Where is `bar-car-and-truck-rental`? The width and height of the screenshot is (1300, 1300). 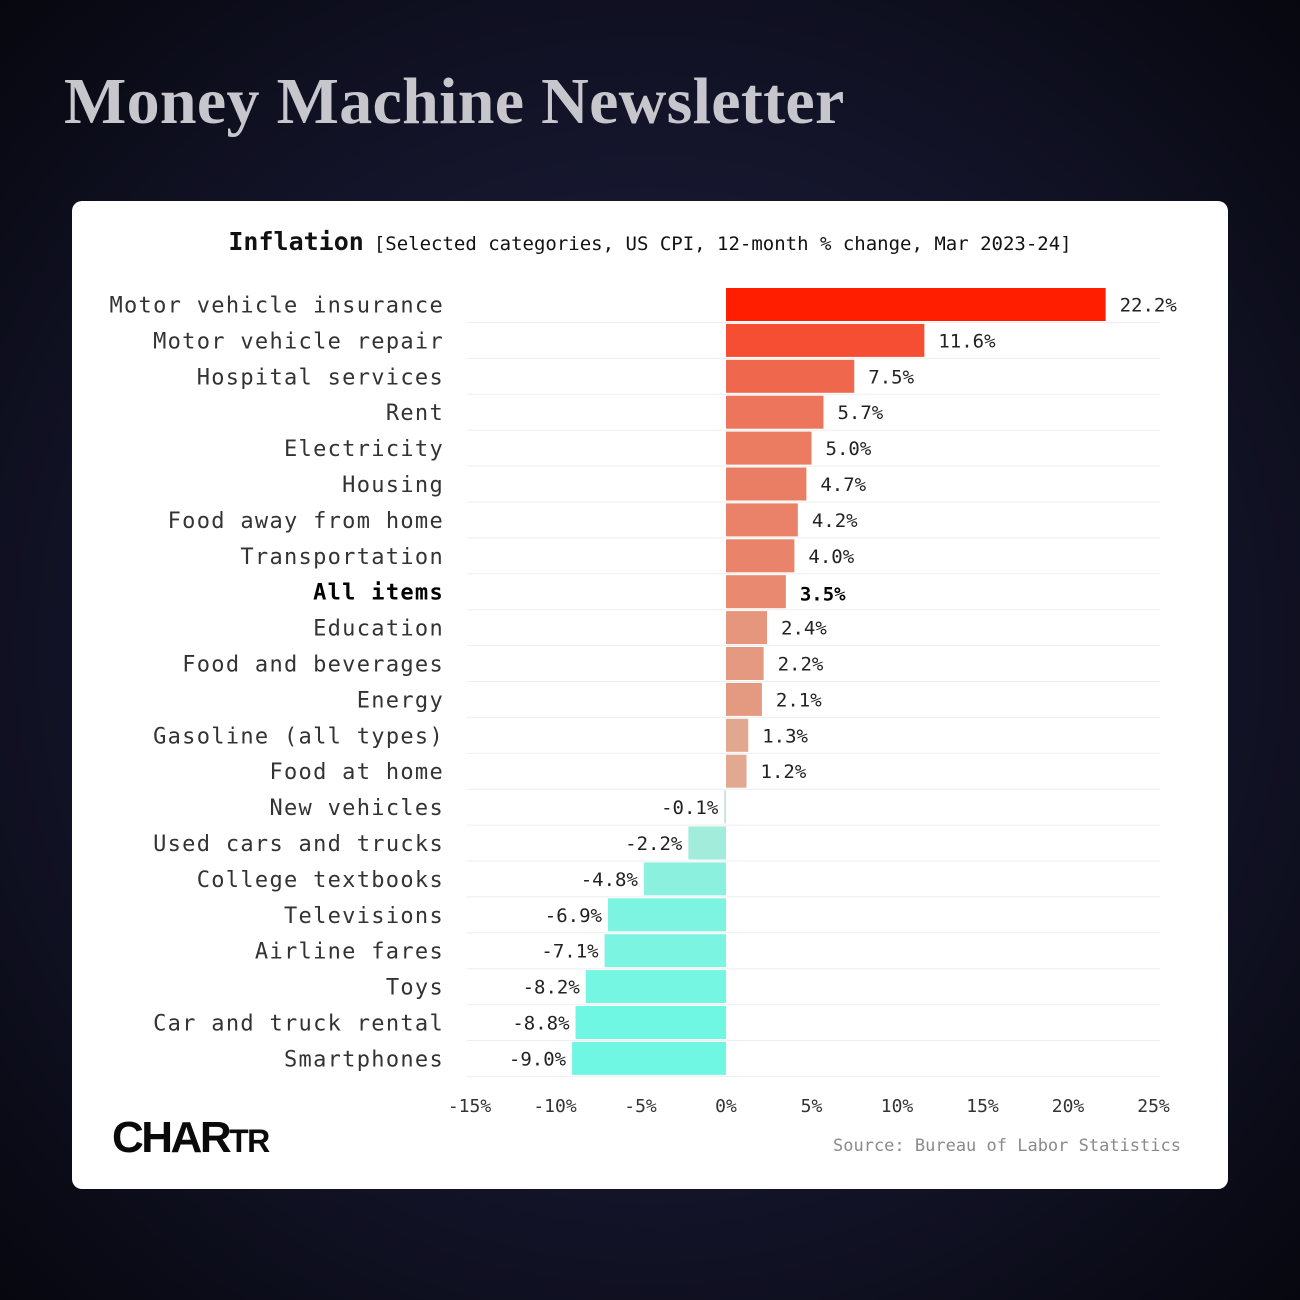
bar-car-and-truck-rental is located at coordinates (650, 1022).